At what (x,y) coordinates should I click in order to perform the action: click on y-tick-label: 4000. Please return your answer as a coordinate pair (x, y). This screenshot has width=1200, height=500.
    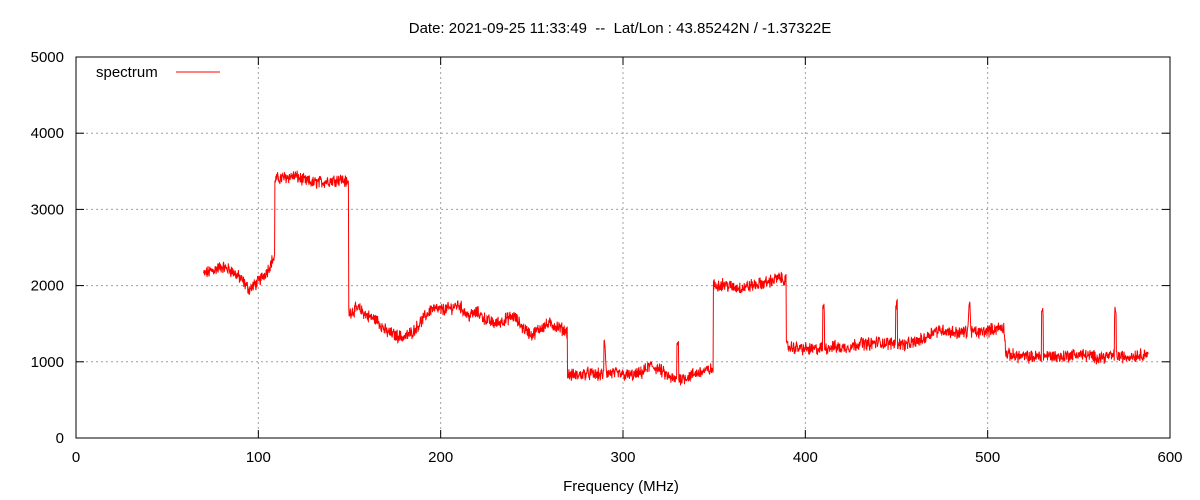
    Looking at the image, I should click on (47, 133).